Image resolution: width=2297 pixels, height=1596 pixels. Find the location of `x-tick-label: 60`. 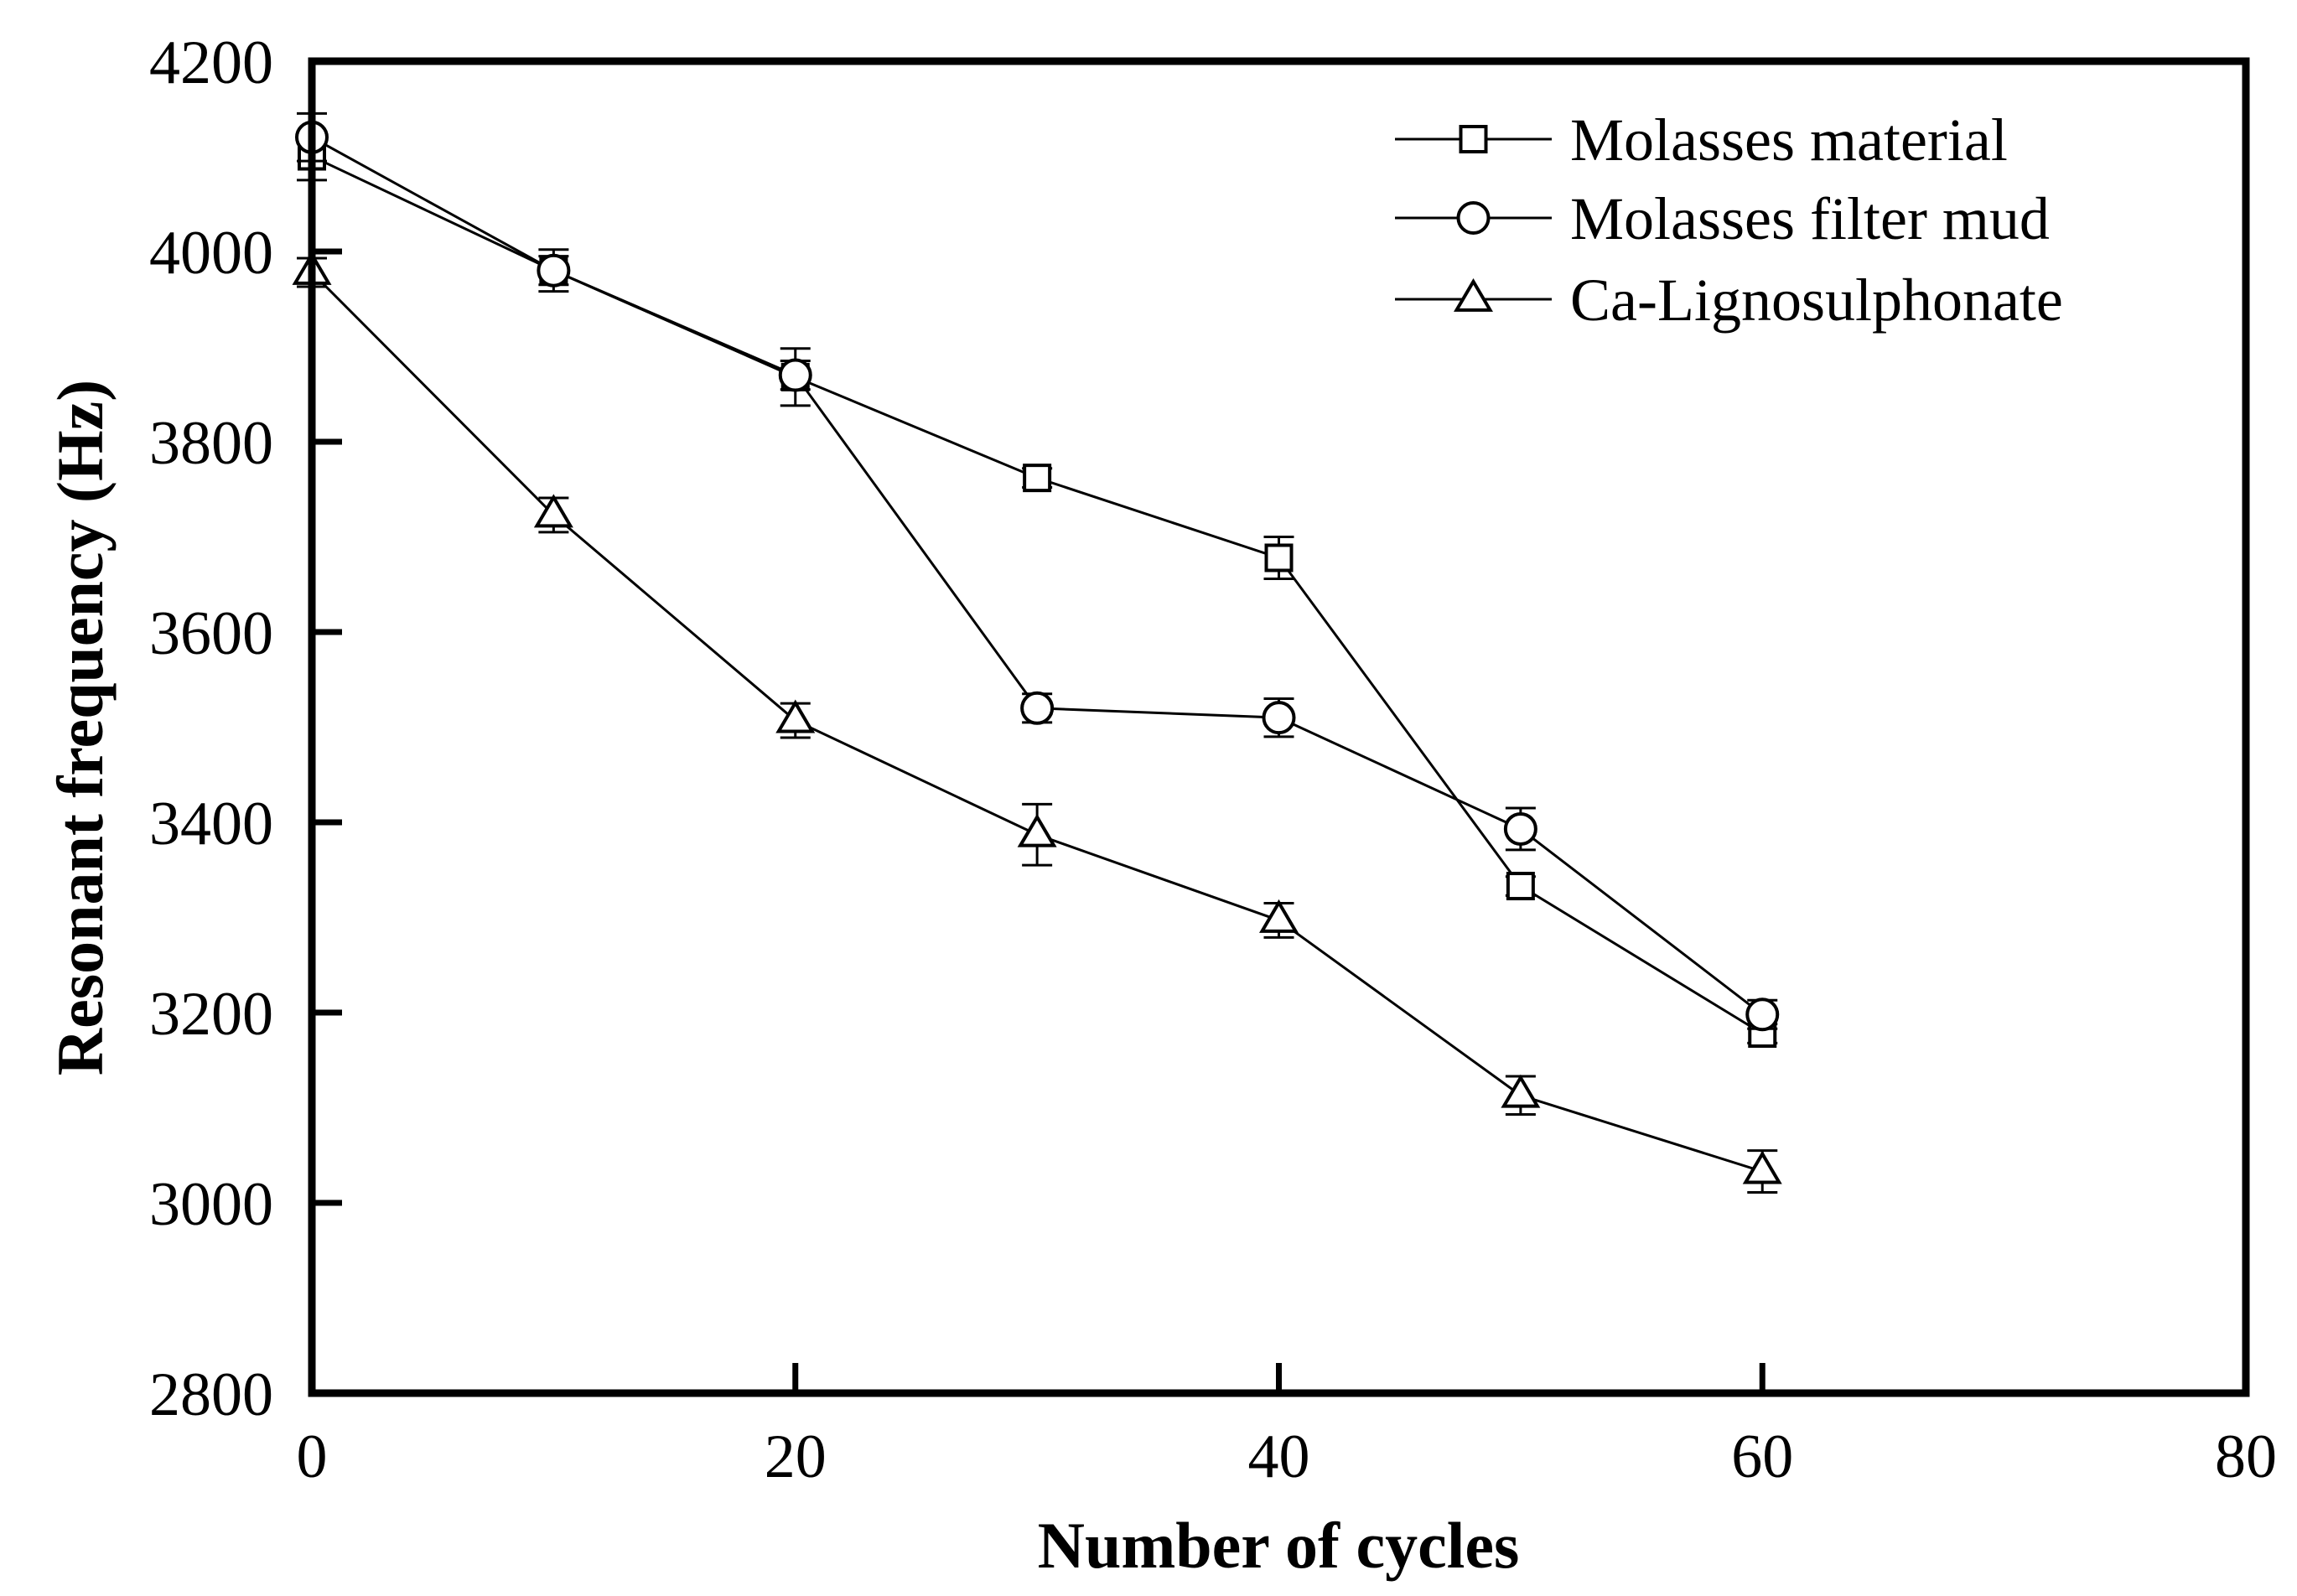

x-tick-label: 60 is located at coordinates (1762, 1456).